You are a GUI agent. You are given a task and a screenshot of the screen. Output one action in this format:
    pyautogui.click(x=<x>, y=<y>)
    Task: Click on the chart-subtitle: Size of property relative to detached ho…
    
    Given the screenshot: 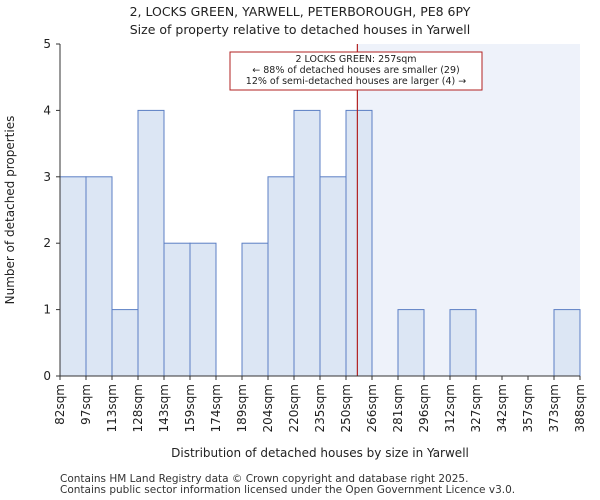 What is the action you would take?
    pyautogui.click(x=300, y=29)
    